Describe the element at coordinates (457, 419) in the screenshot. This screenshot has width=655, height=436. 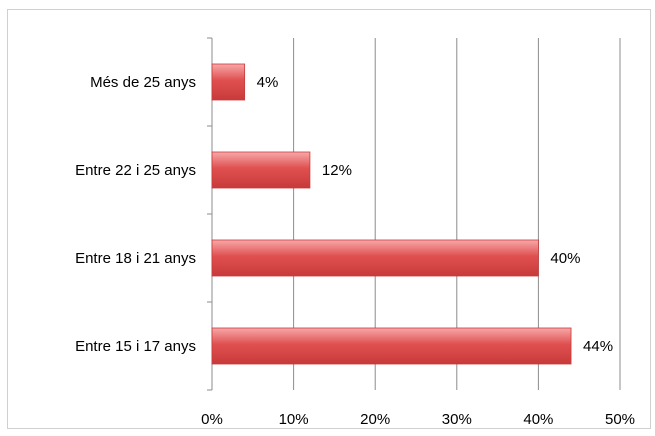
I see `x-tick-label: 30%` at that location.